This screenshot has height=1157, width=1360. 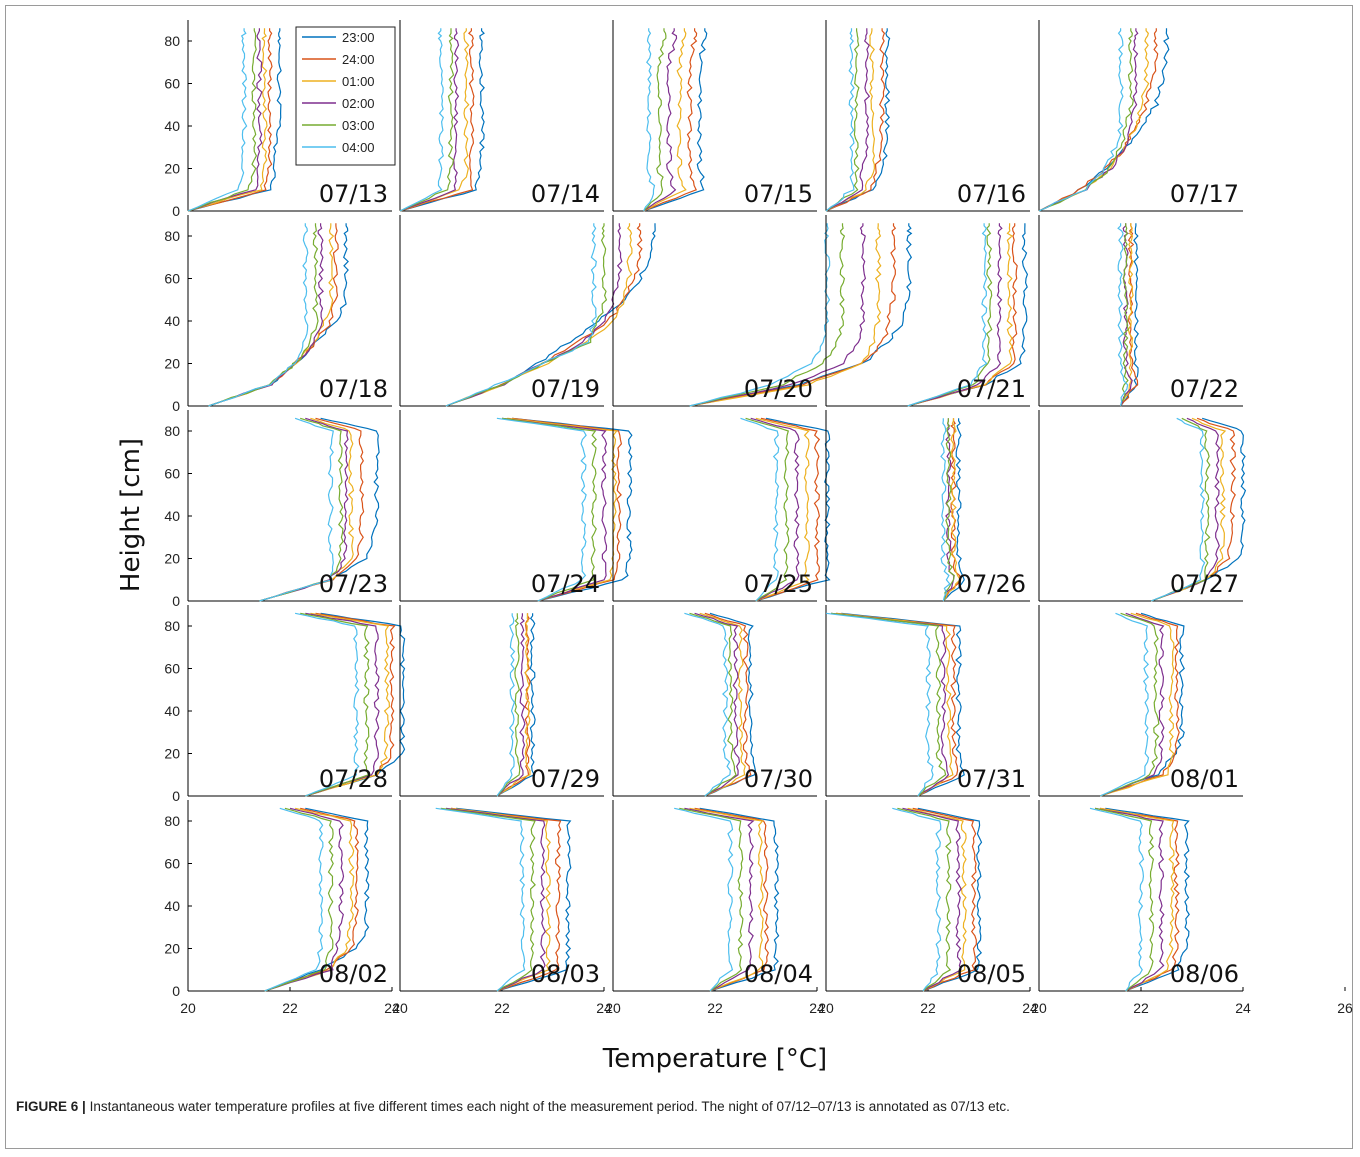 I want to click on panel-date-label: 07/28, so click(x=353, y=779).